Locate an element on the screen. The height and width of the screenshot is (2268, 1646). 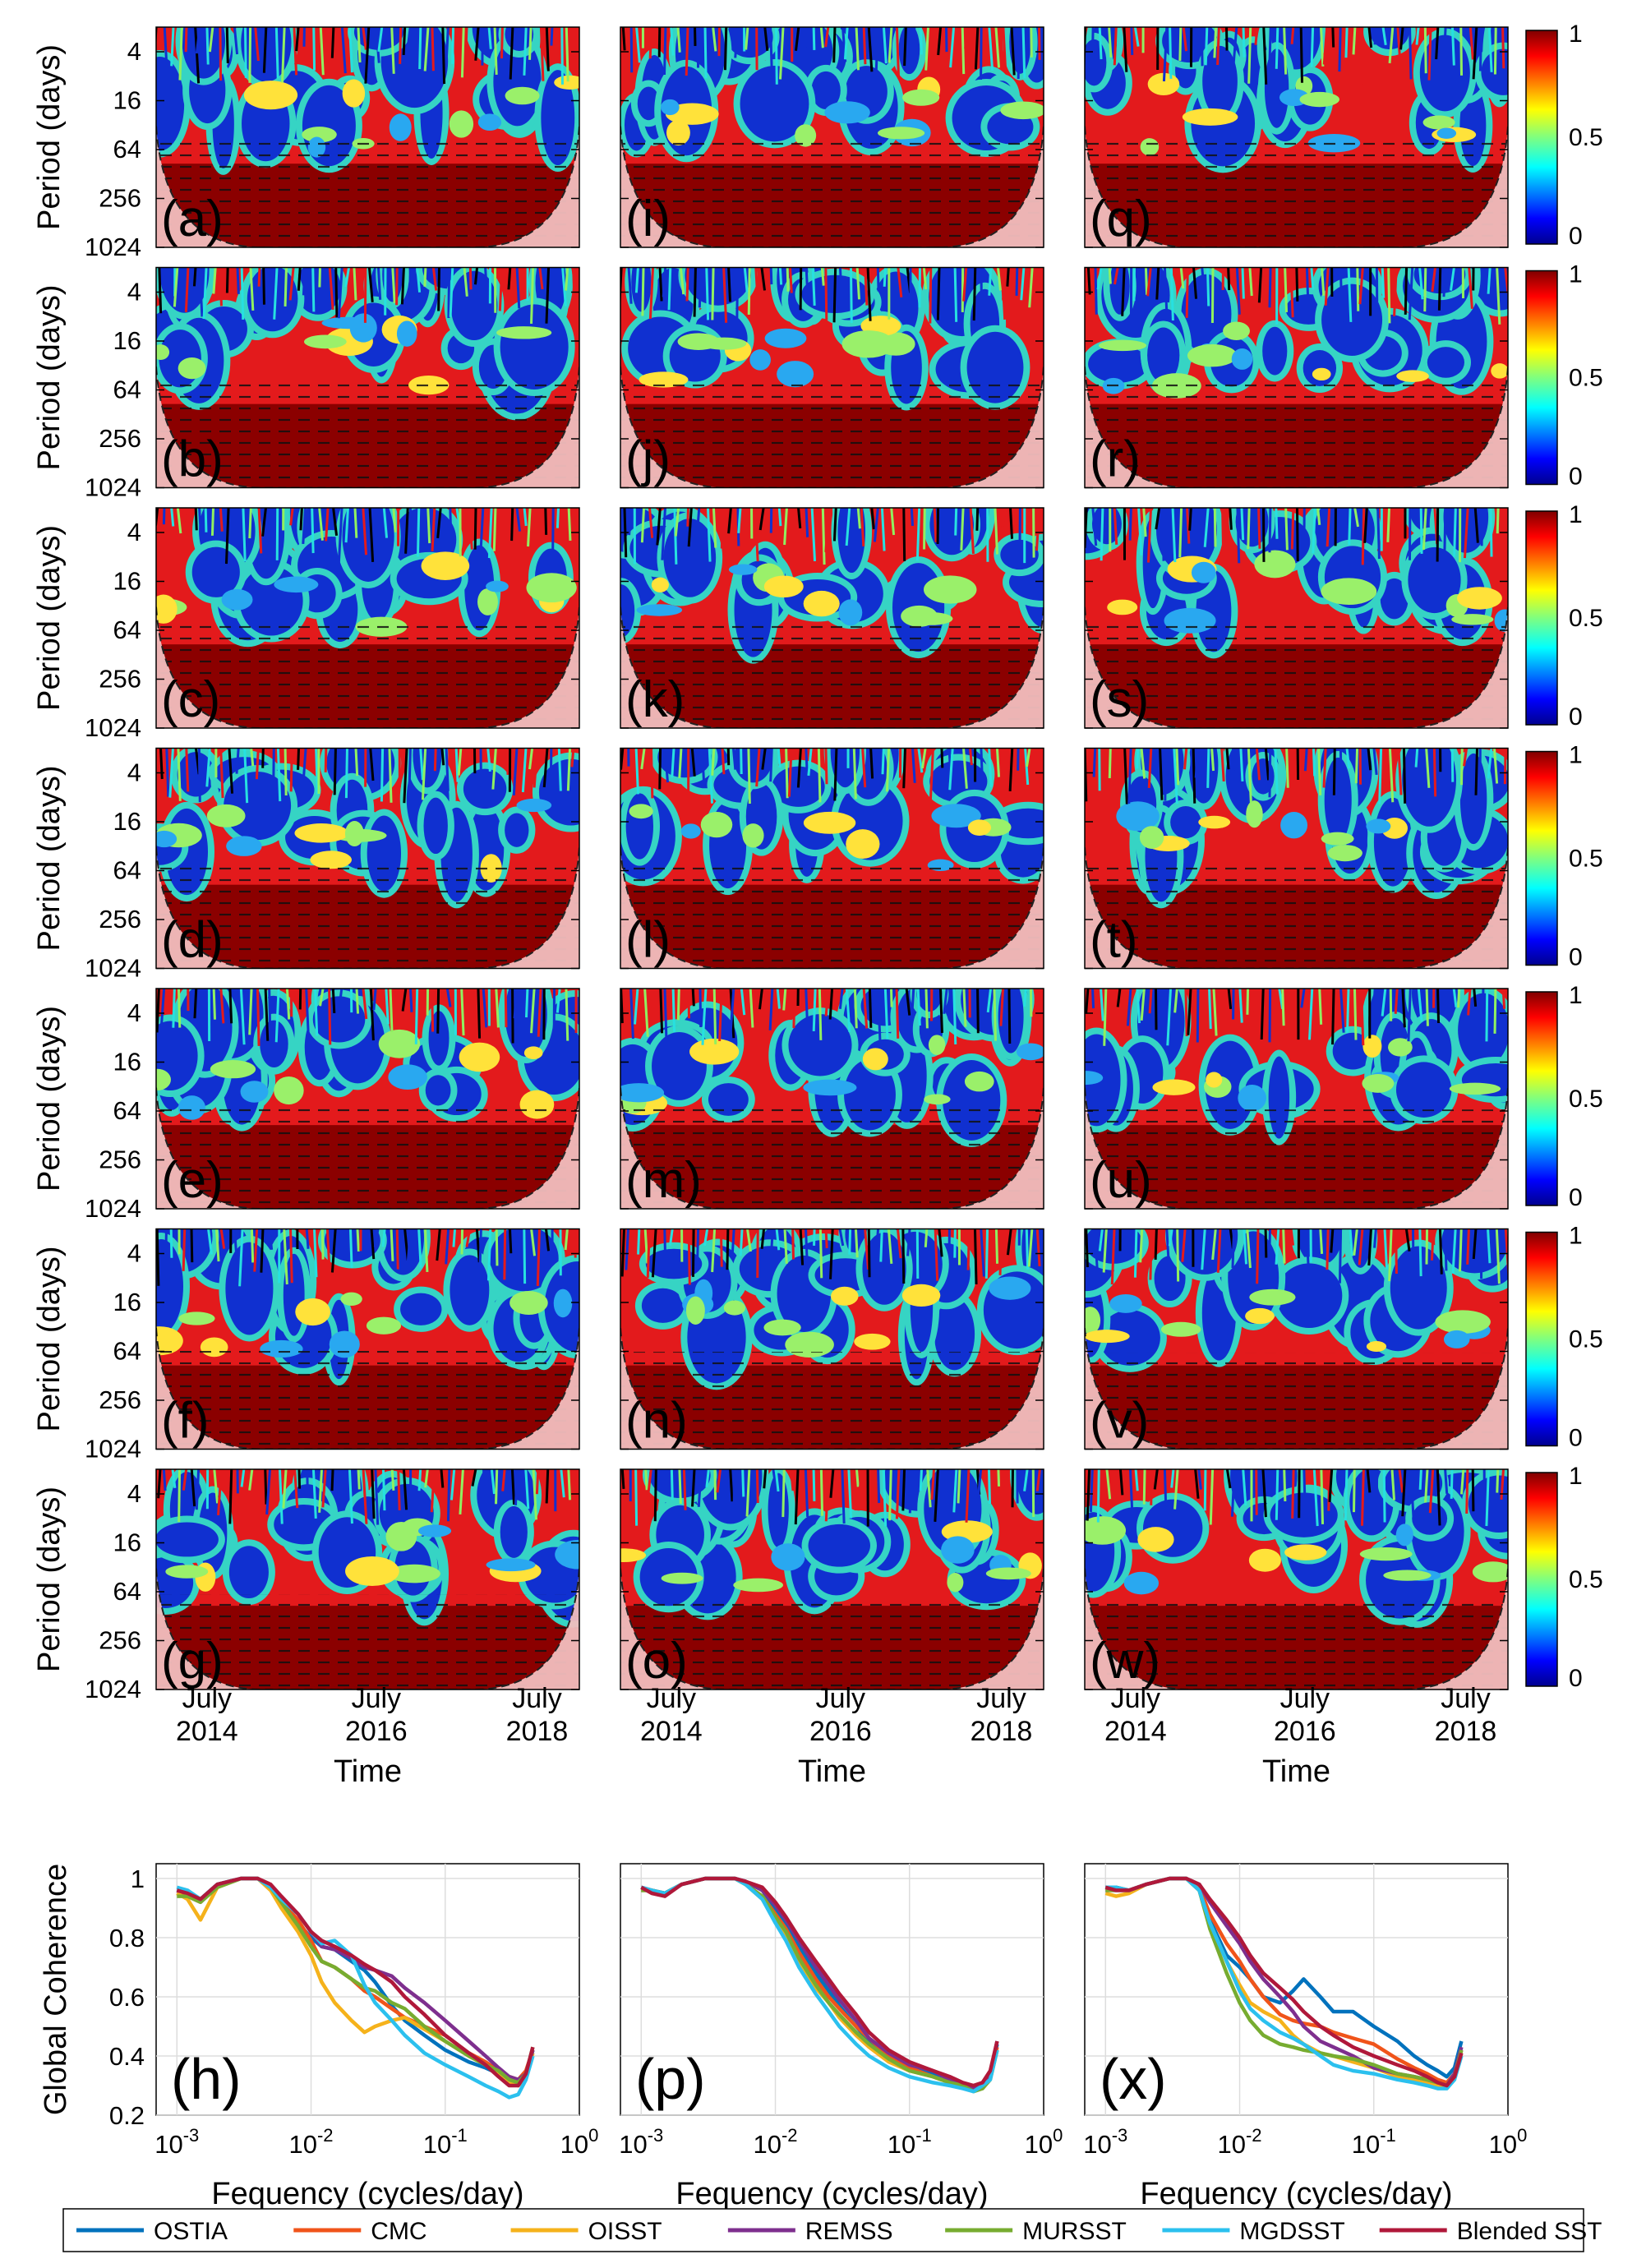
gc-x-axis-label: Fequency (cycles/day) is located at coordinates (367, 2194).